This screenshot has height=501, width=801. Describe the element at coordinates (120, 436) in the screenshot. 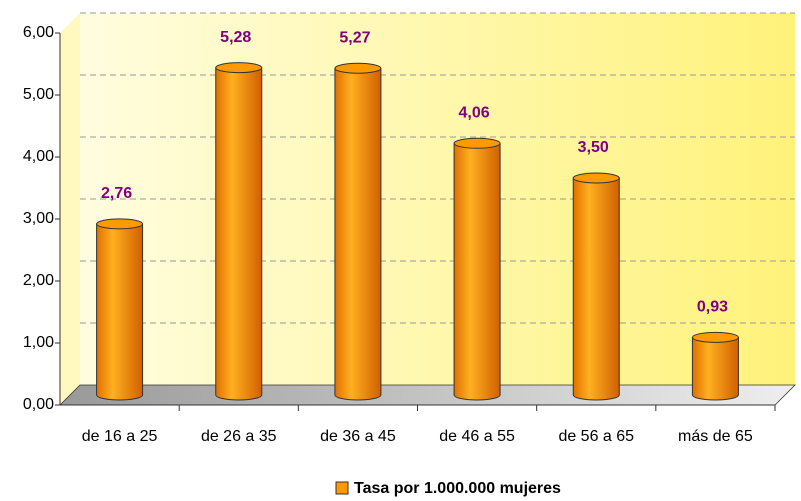

I see `x-tick-label: de 16 a 25` at that location.